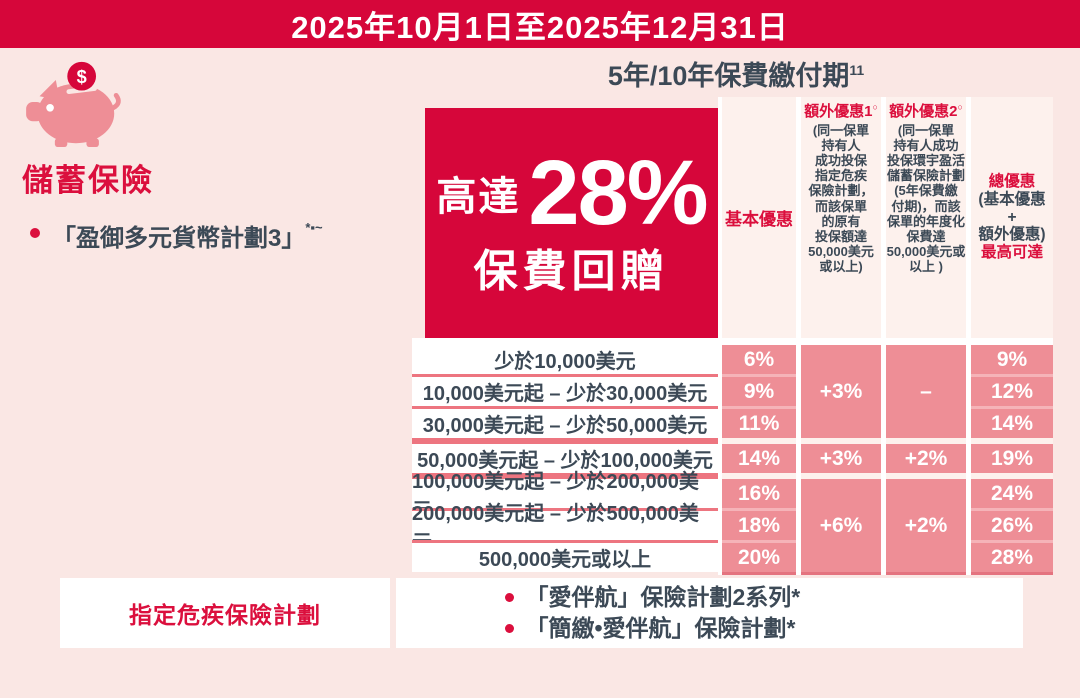 This screenshot has width=1080, height=698. I want to click on plan-list-item: 「簡繳•愛伴航」保險計劃*, so click(709, 628).